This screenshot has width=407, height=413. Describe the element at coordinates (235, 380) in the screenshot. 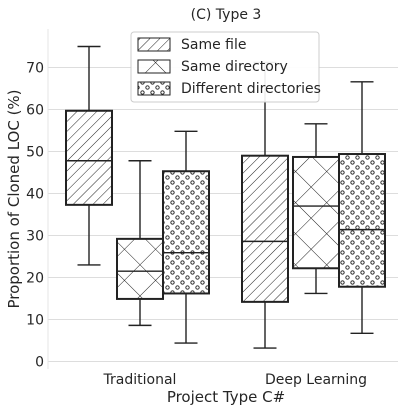

I see `x-tick-labels: Traditional Deep Learning` at that location.